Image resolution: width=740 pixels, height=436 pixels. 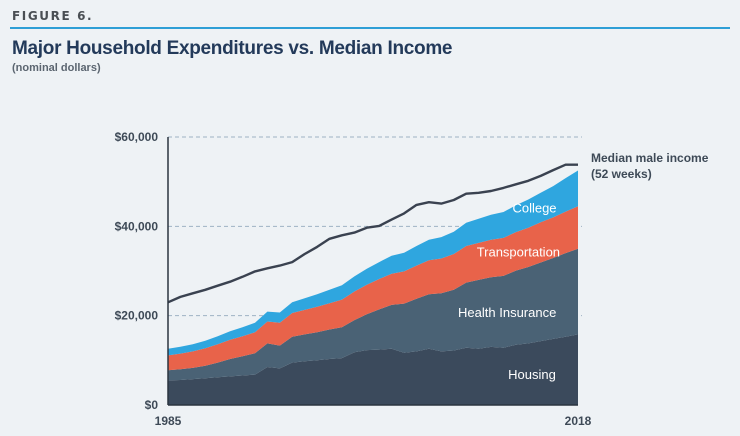 I want to click on header-rule, so click(x=370, y=28).